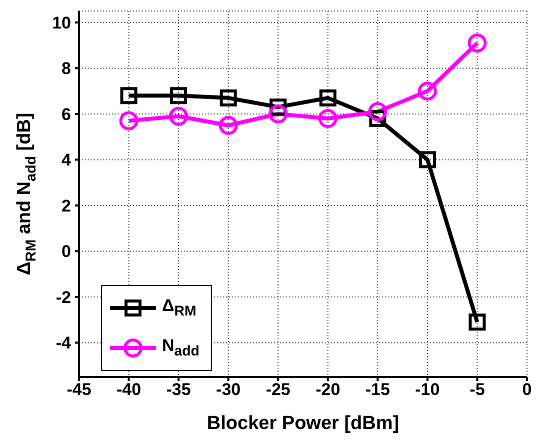  What do you see at coordinates (328, 390) in the screenshot?
I see `x-tick-label: -20` at bounding box center [328, 390].